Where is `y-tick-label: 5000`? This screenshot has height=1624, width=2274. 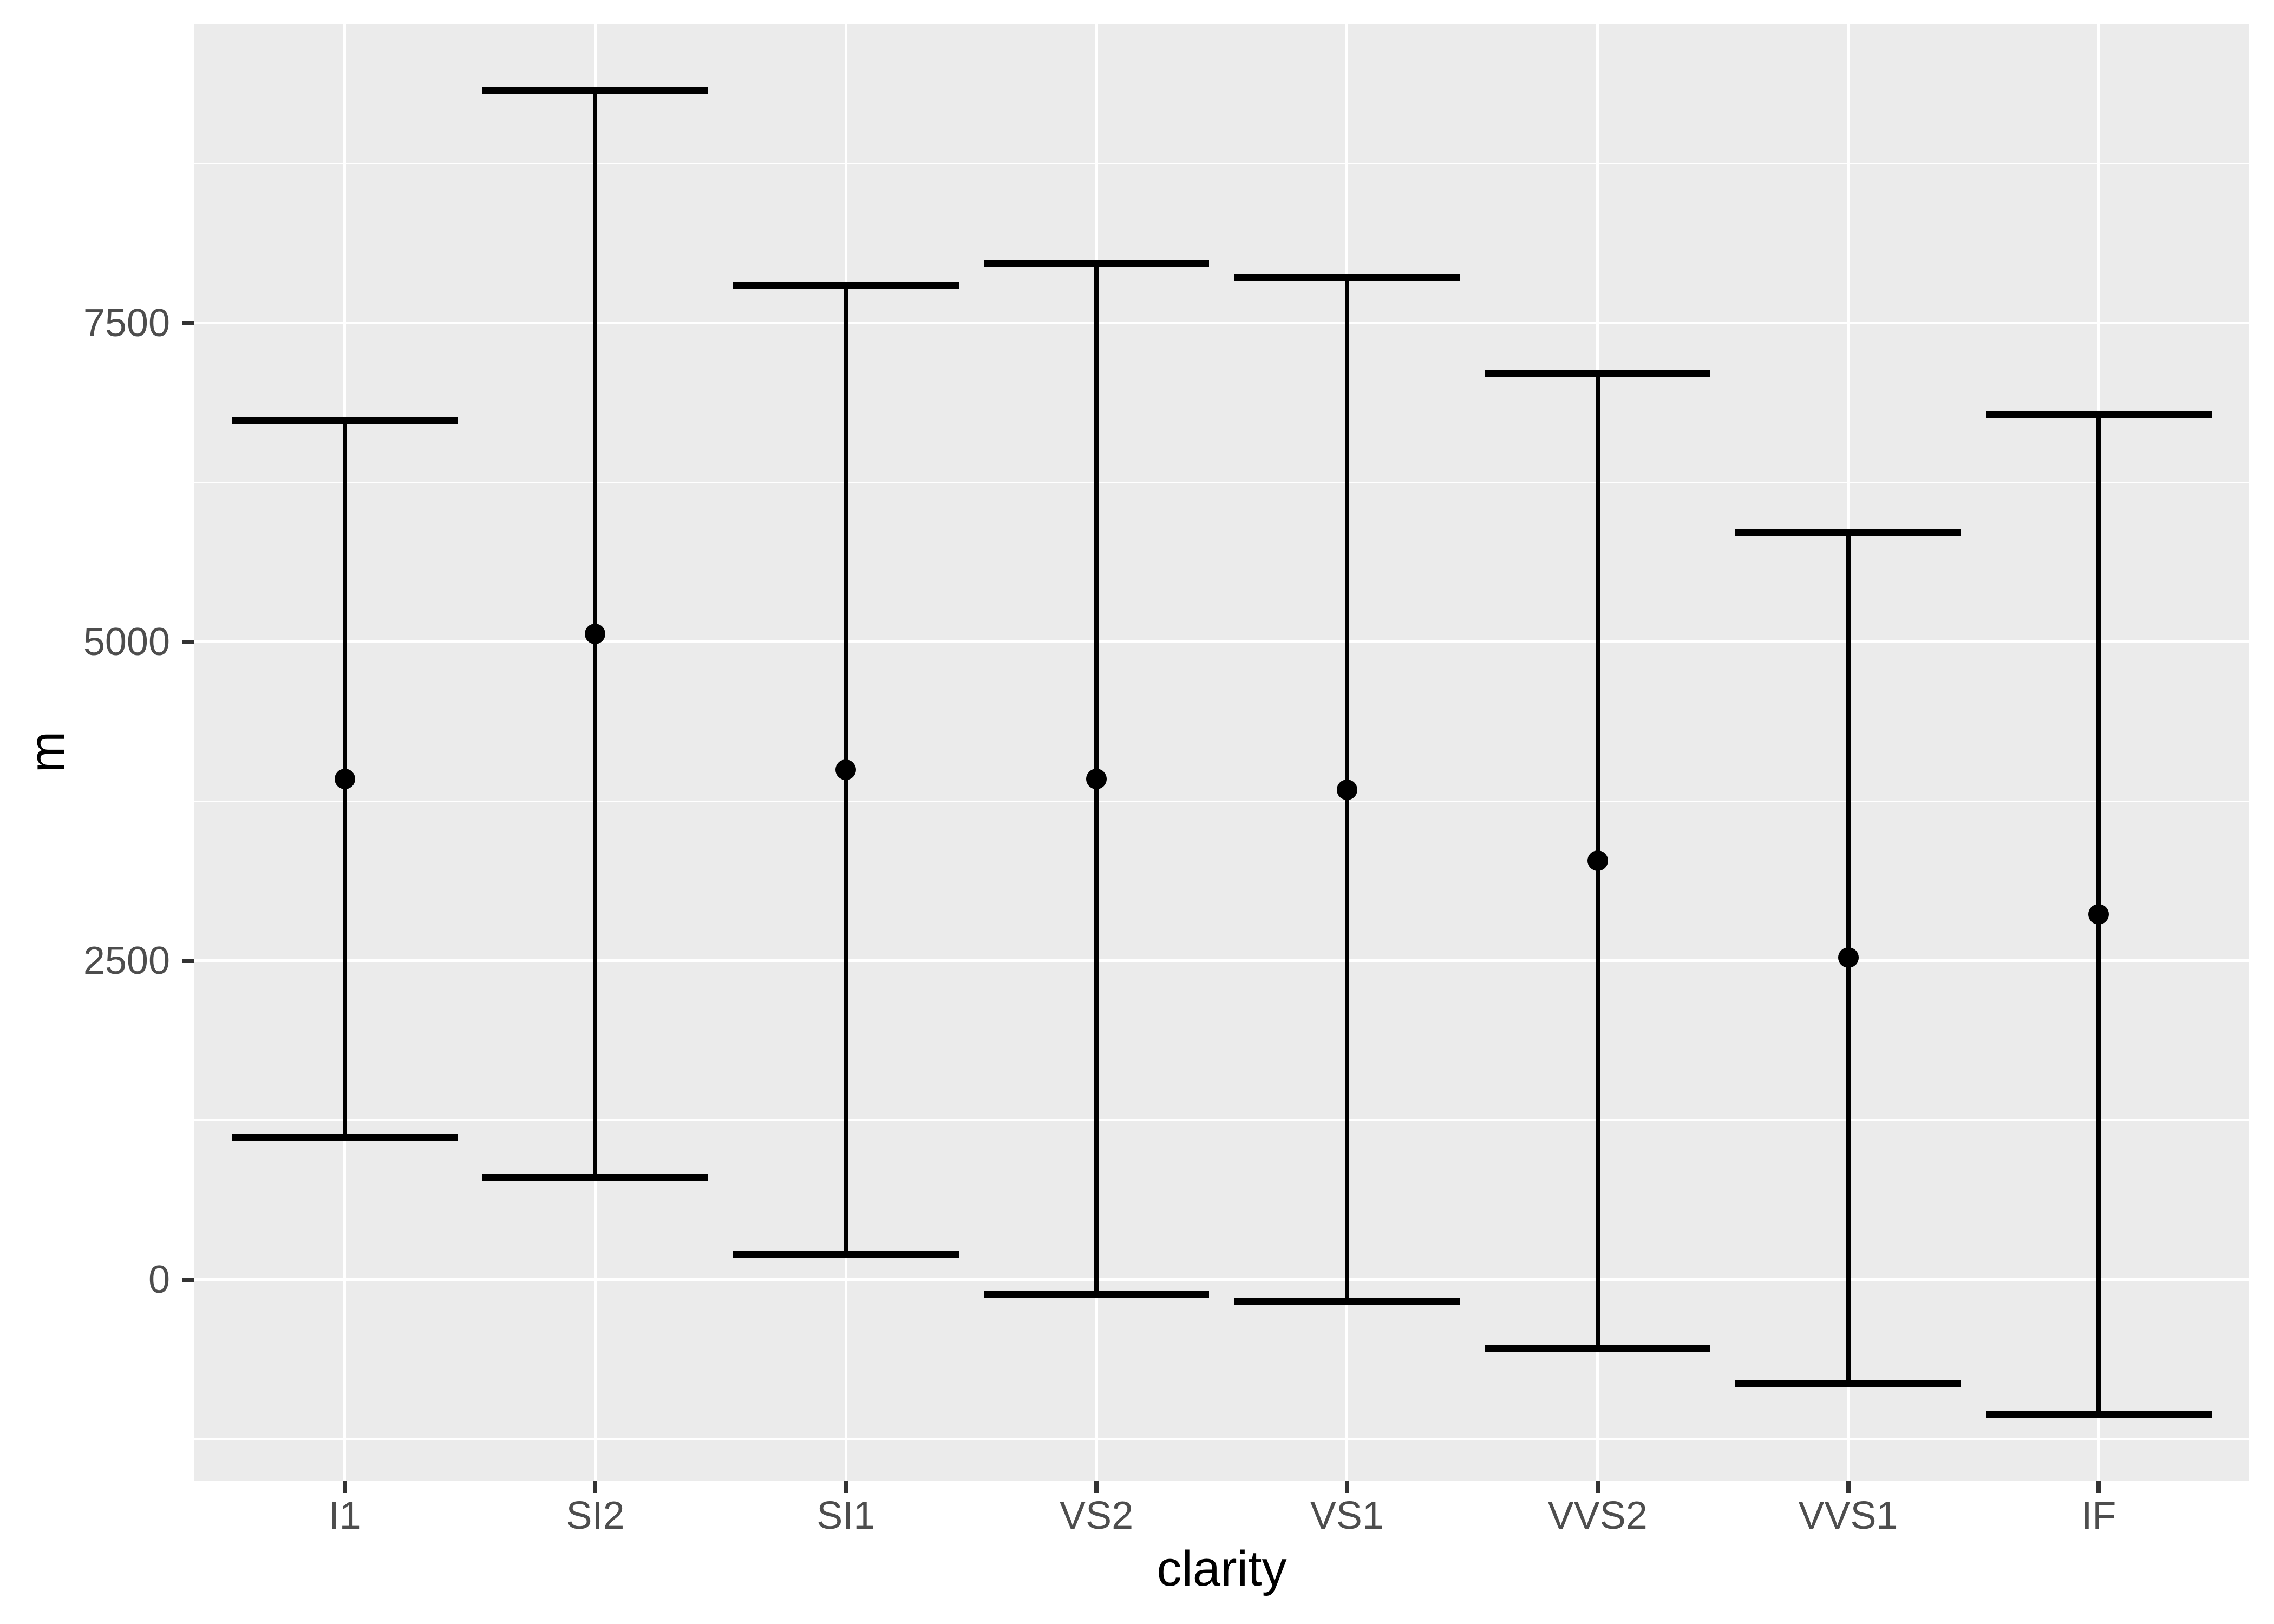 y-tick-label: 5000 is located at coordinates (127, 642).